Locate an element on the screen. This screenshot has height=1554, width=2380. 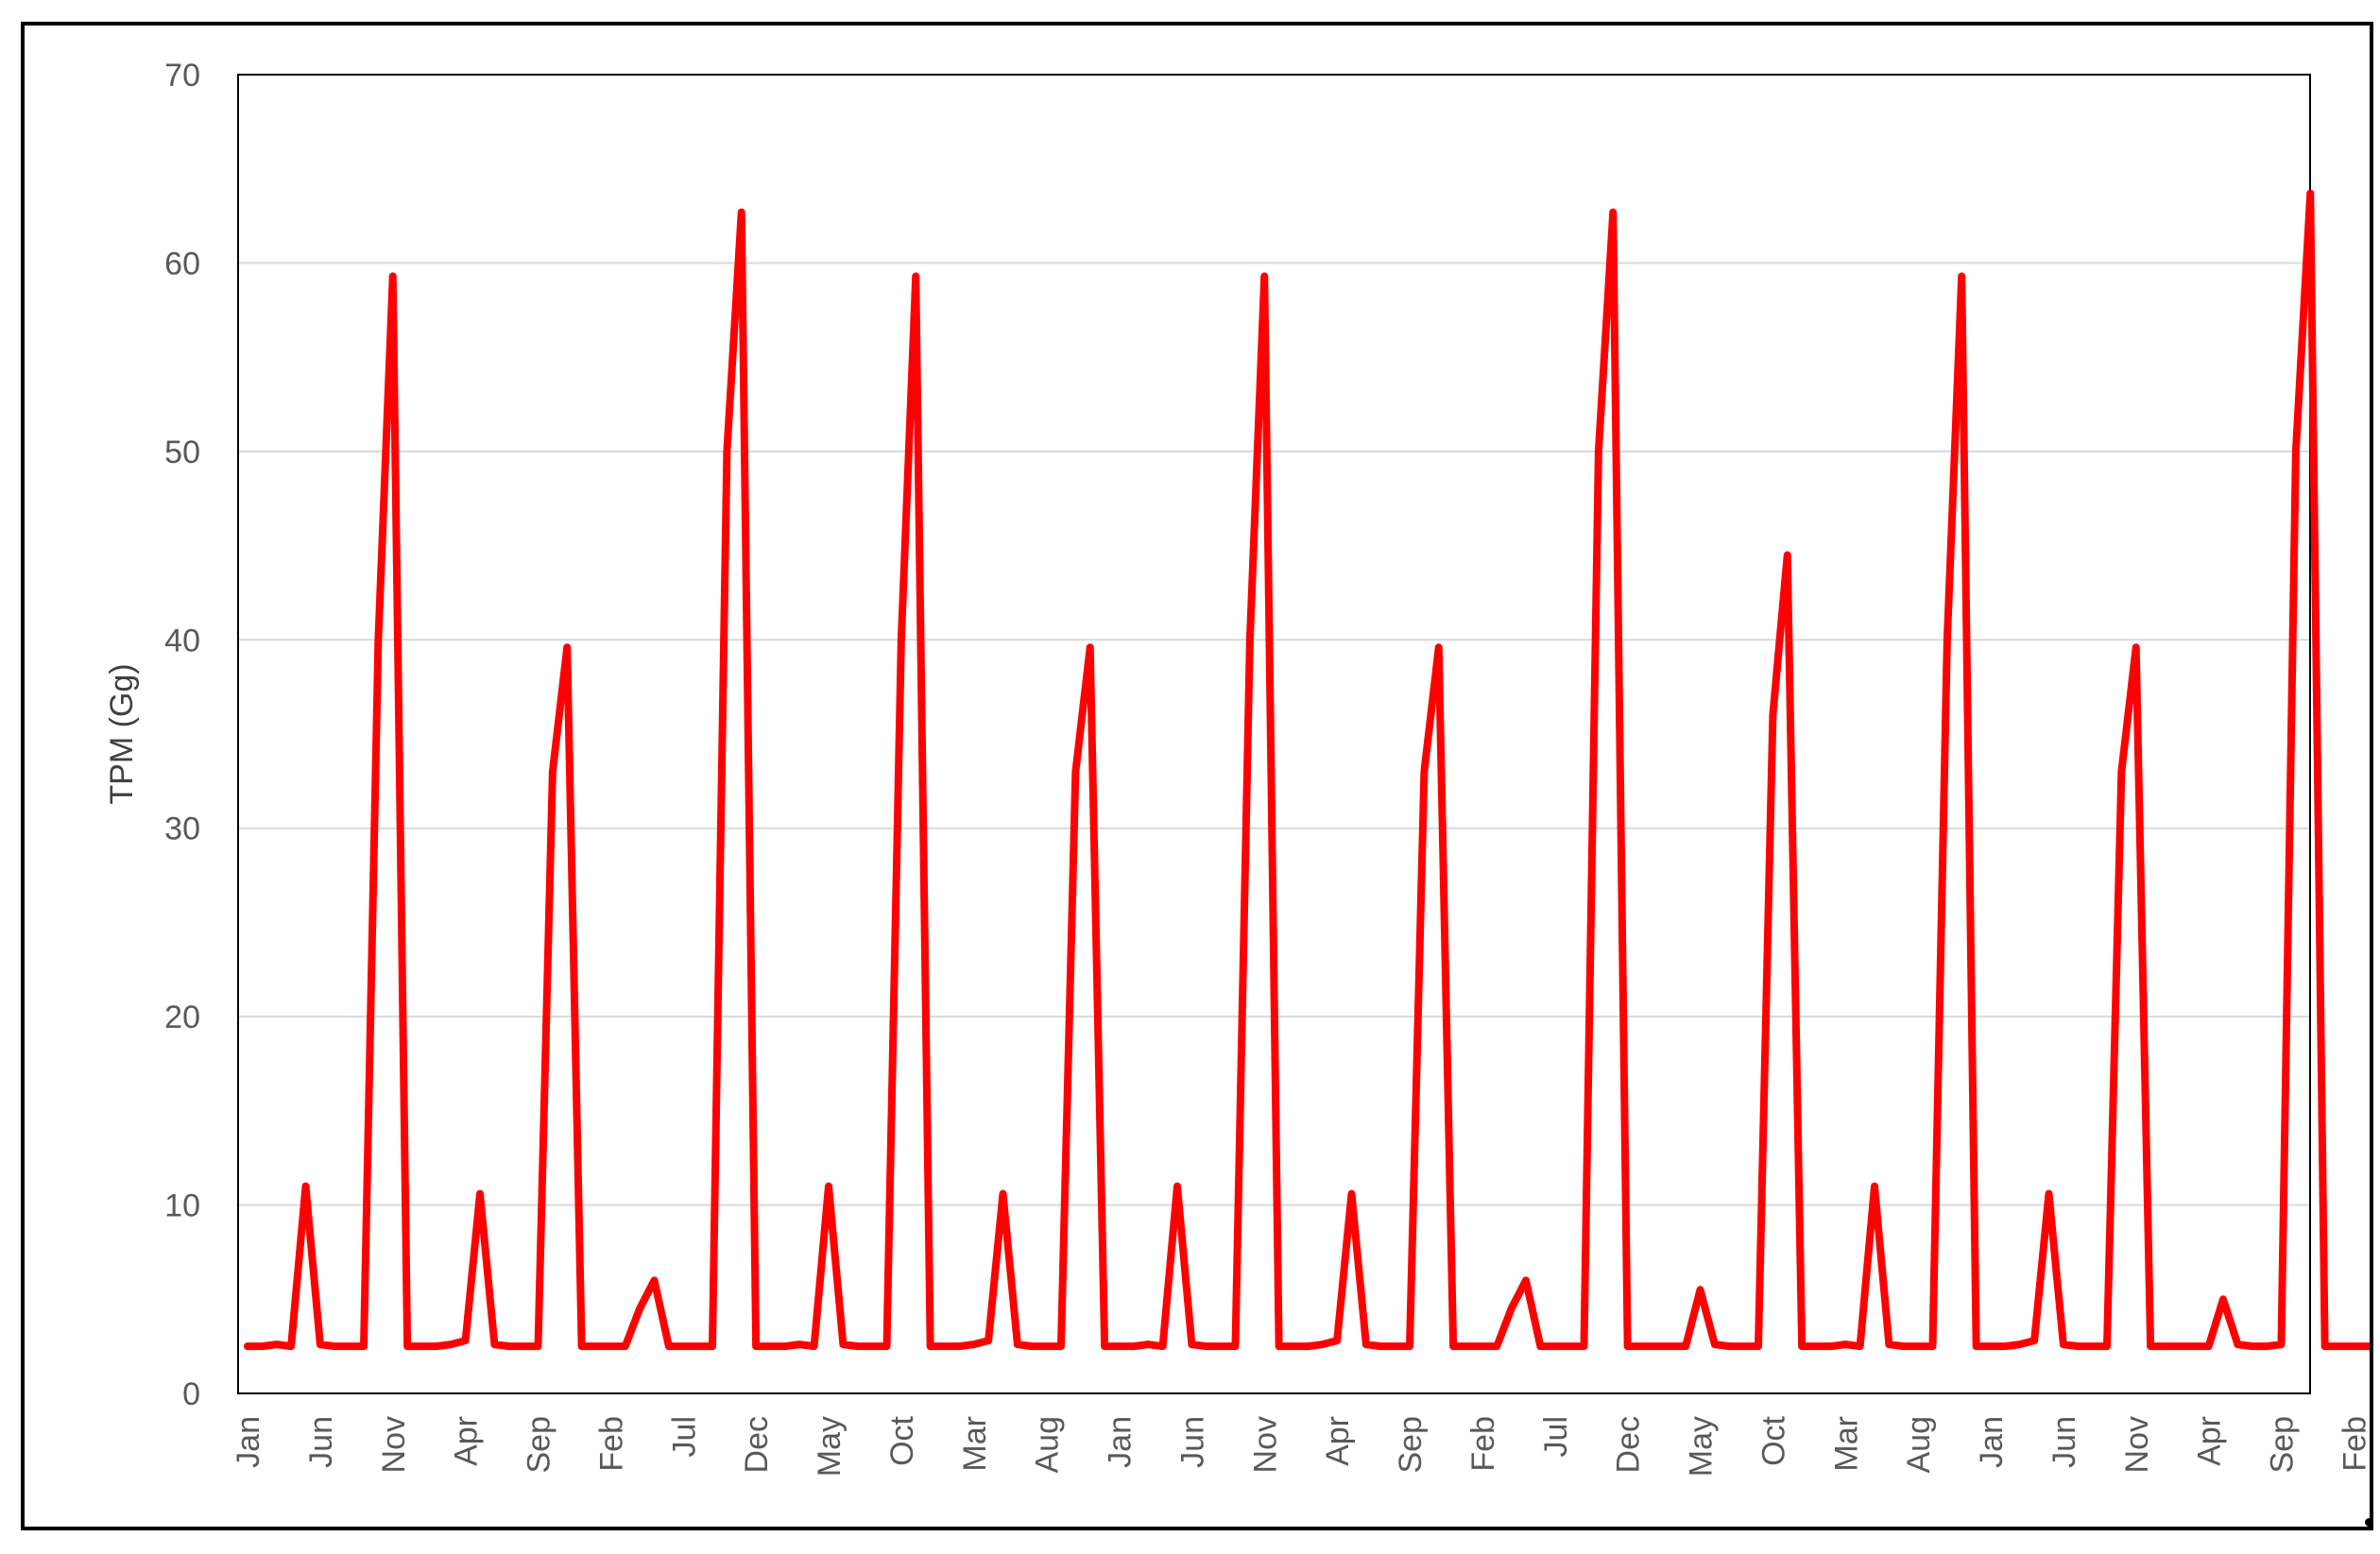
x-tick-label: Aug is located at coordinates (1919, 1445).